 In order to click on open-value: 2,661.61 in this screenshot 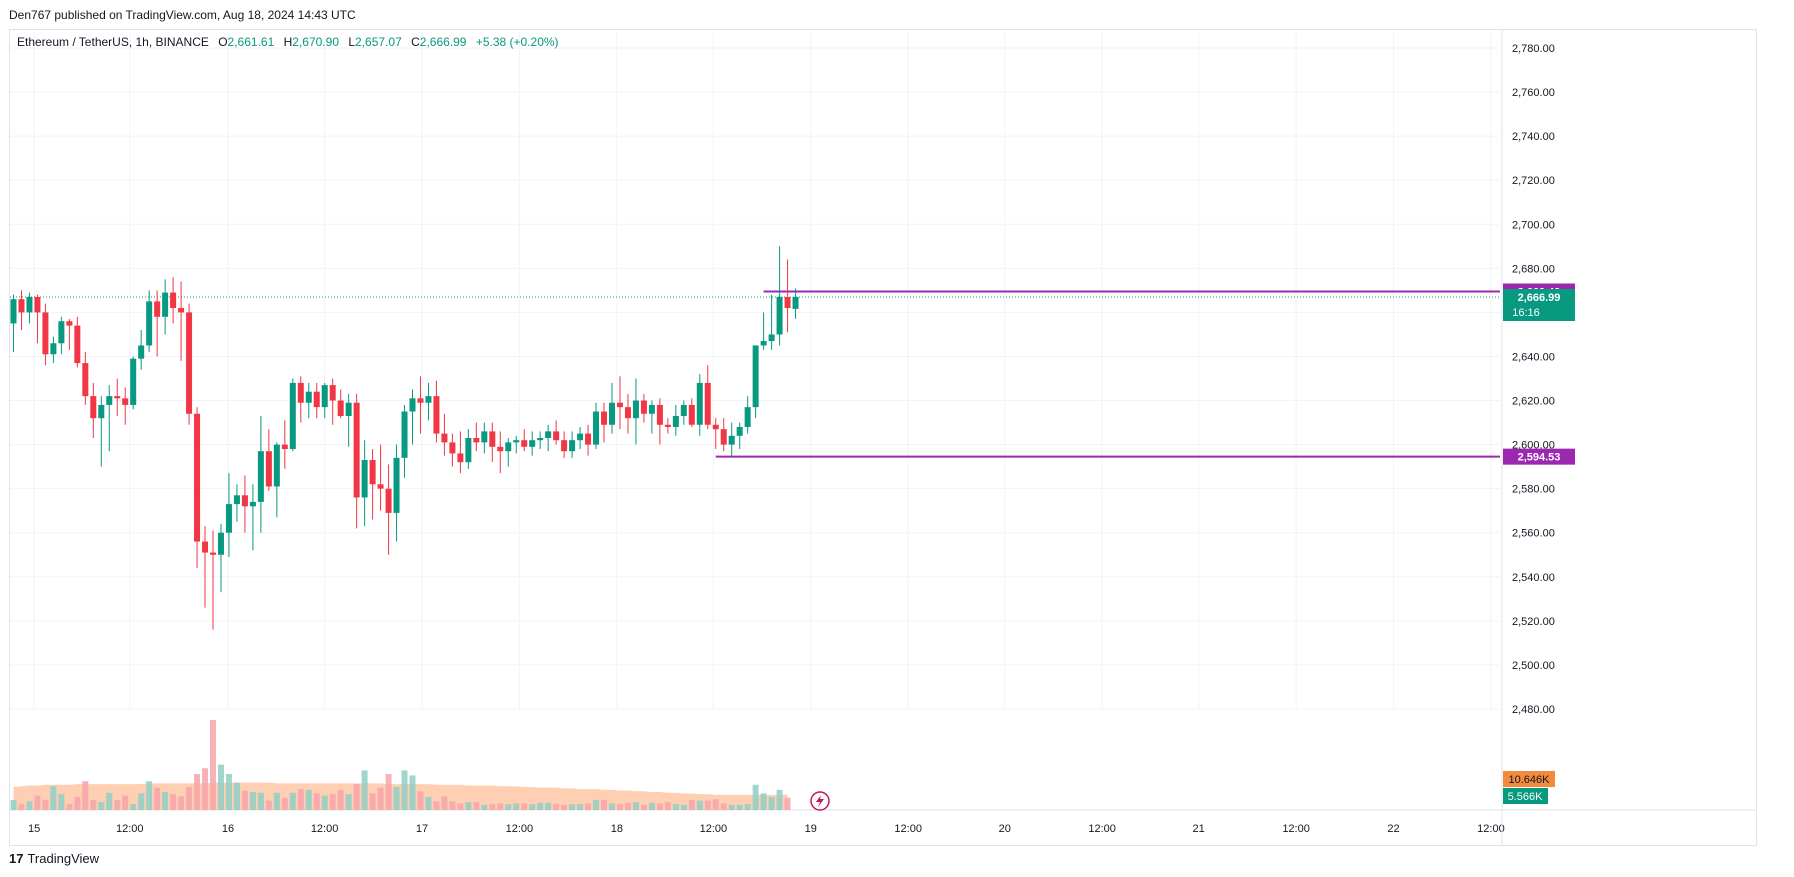, I will do `click(251, 42)`.